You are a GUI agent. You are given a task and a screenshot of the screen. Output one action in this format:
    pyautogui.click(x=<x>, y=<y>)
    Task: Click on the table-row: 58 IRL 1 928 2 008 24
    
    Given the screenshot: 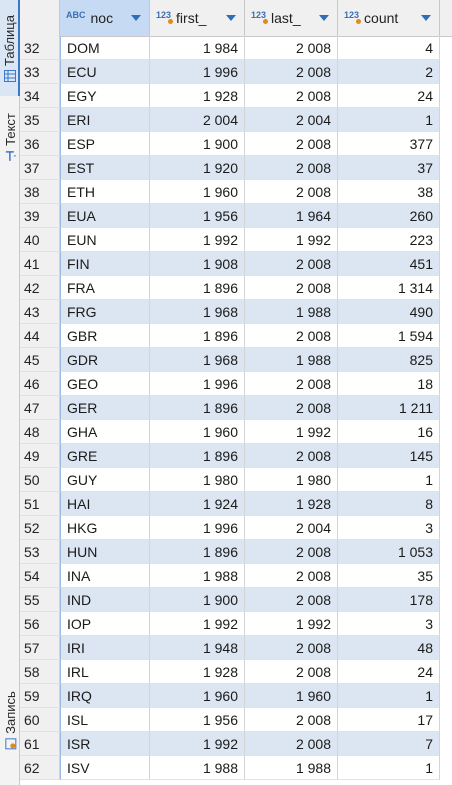 What is the action you would take?
    pyautogui.click(x=236, y=672)
    